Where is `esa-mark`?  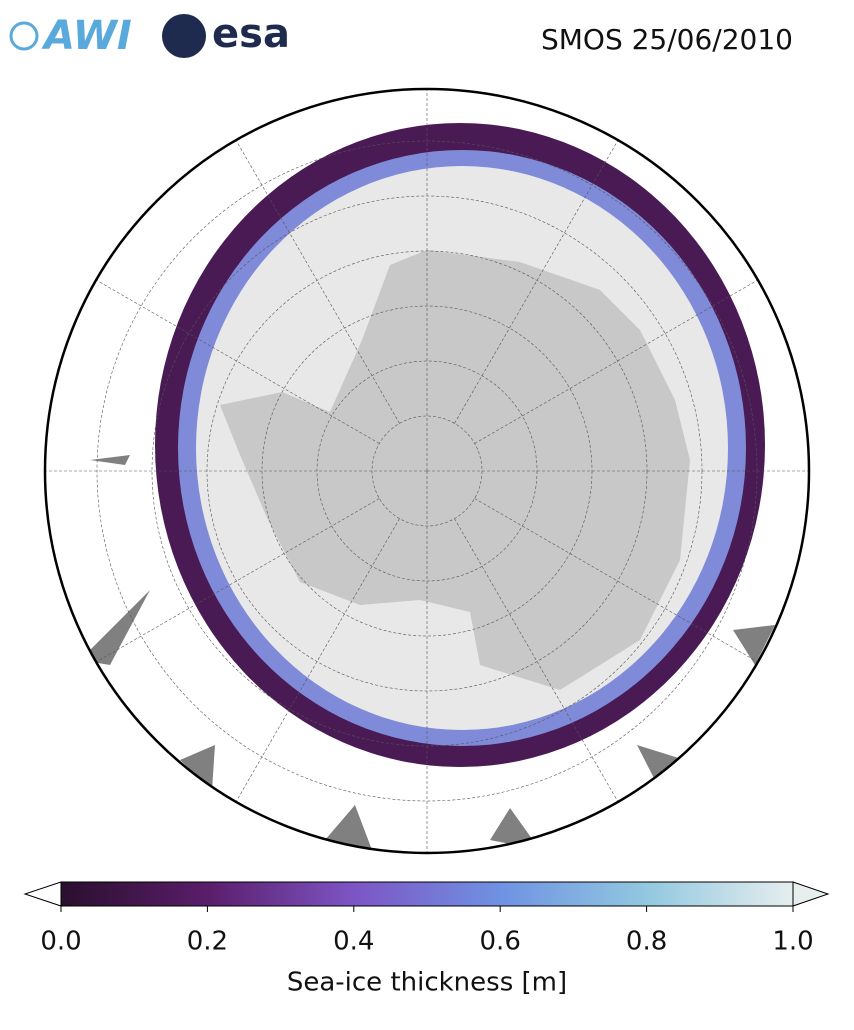
esa-mark is located at coordinates (184, 36).